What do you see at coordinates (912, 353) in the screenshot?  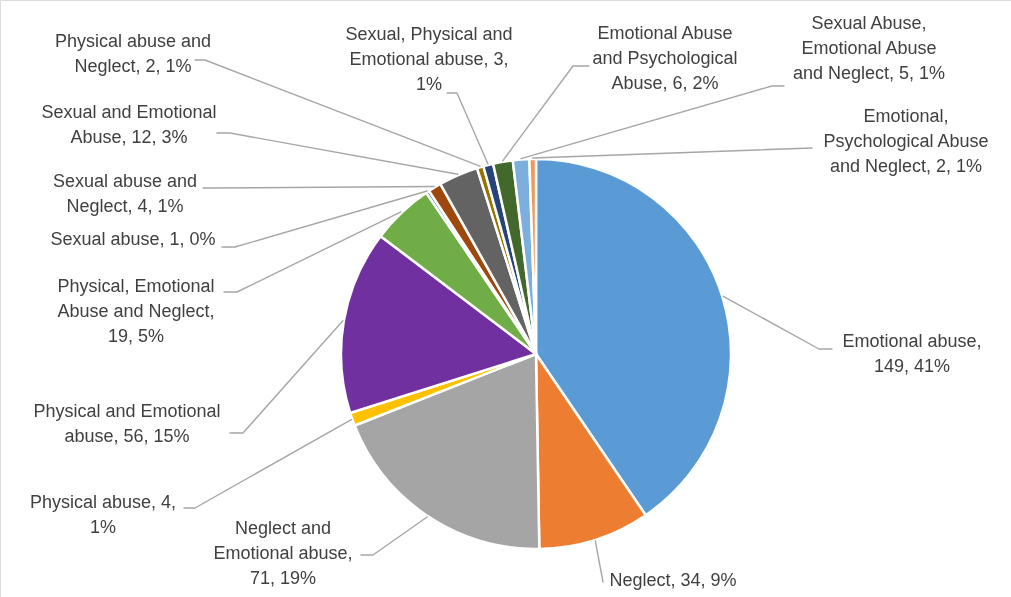 I see `data-label: Emotional abuse, 149, 41%` at bounding box center [912, 353].